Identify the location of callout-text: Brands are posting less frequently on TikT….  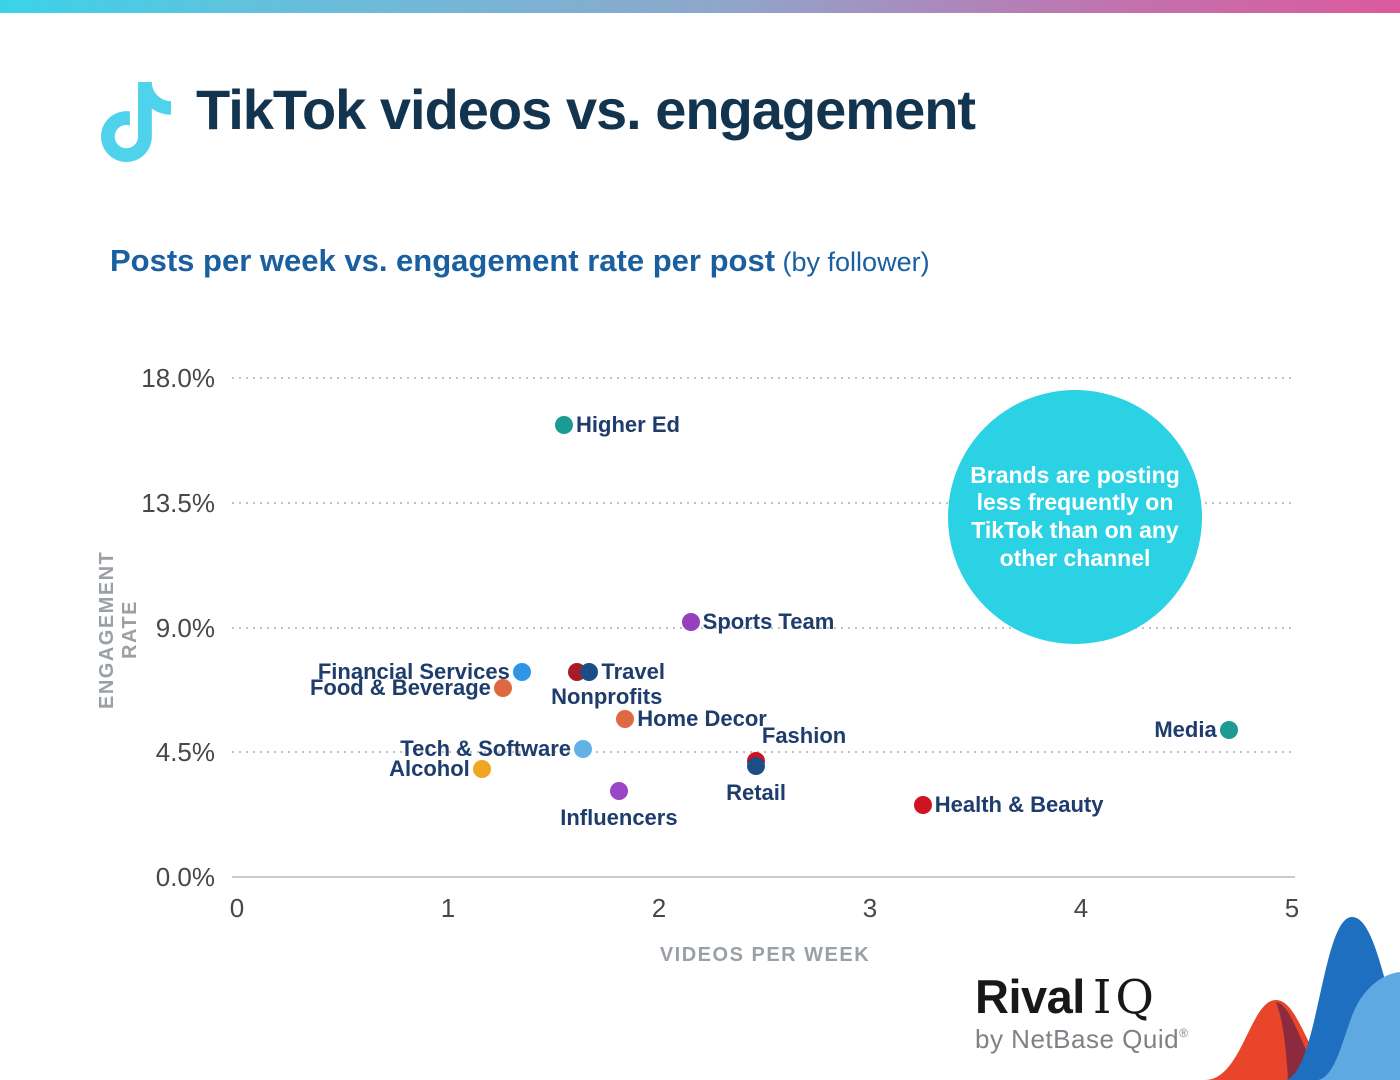
(1075, 516).